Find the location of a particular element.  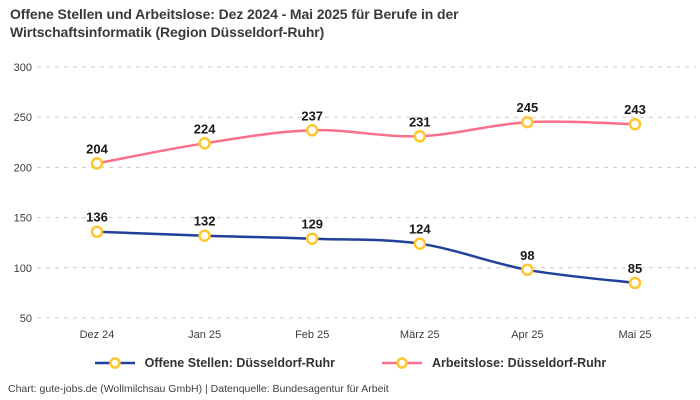

y-axis-tick-label: 250 is located at coordinates (23, 118).